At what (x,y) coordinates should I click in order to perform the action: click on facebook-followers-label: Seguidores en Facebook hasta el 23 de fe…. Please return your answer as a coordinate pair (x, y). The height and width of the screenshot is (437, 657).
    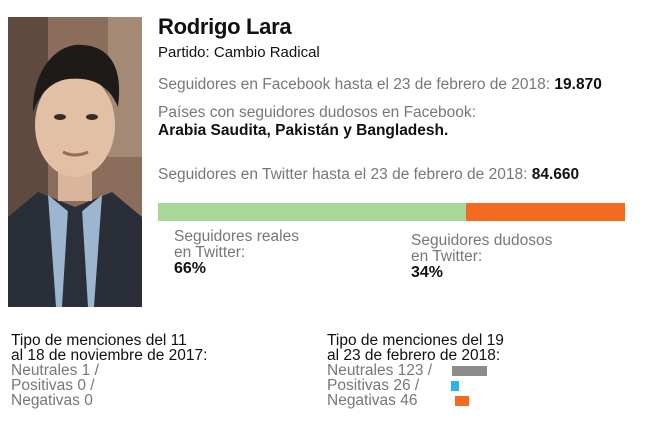
    Looking at the image, I should click on (354, 84).